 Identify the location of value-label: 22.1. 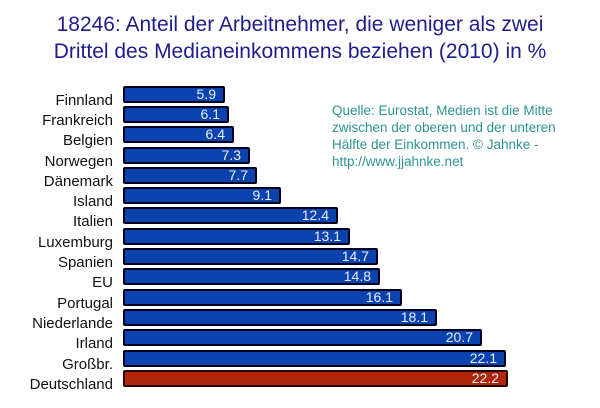
(483, 357).